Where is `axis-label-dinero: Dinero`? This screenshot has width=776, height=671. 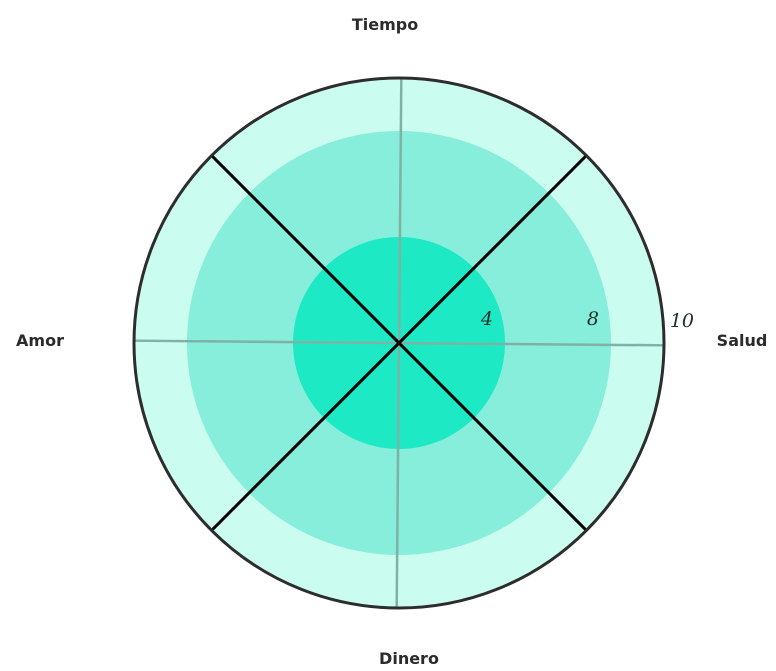
axis-label-dinero: Dinero is located at coordinates (409, 658).